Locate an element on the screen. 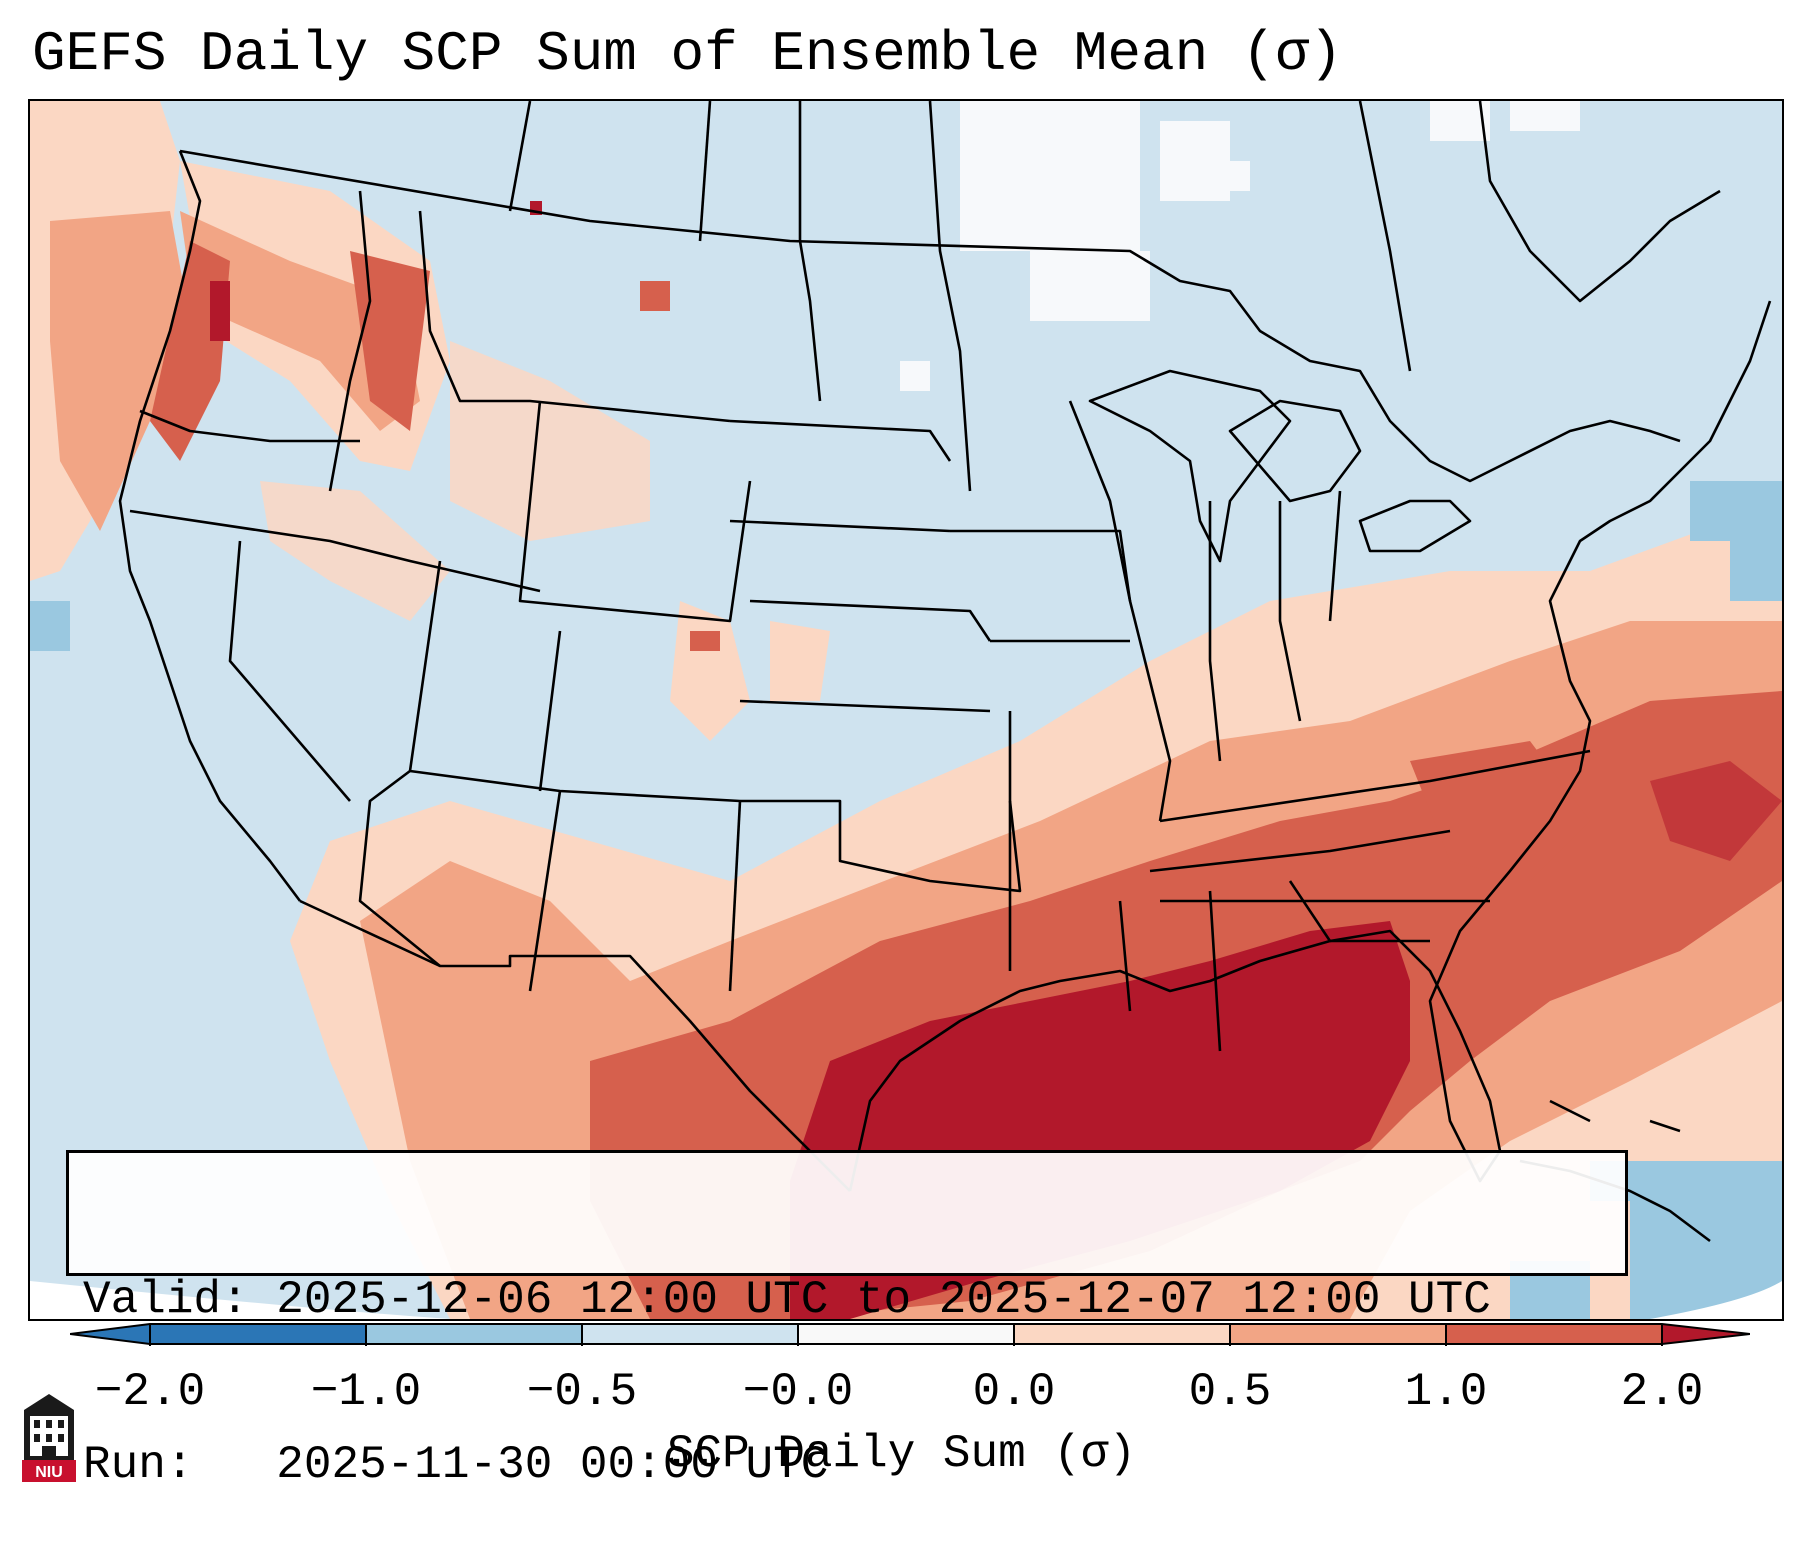 Image resolution: width=1803 pixels, height=1548 pixels. colorbar is located at coordinates (910, 1334).